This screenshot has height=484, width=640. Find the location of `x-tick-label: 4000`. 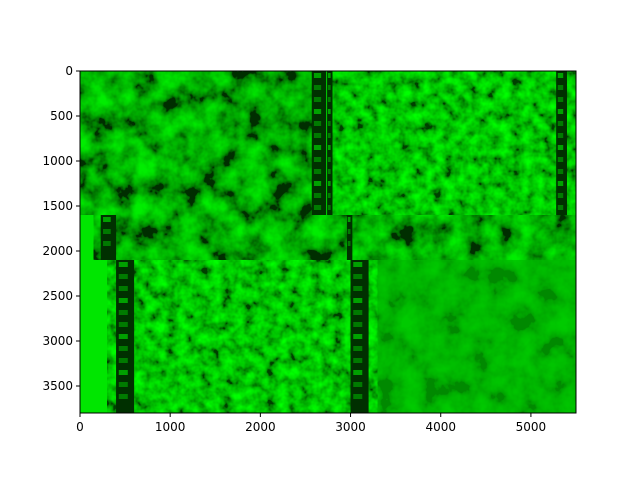

x-tick-label: 4000 is located at coordinates (440, 427).